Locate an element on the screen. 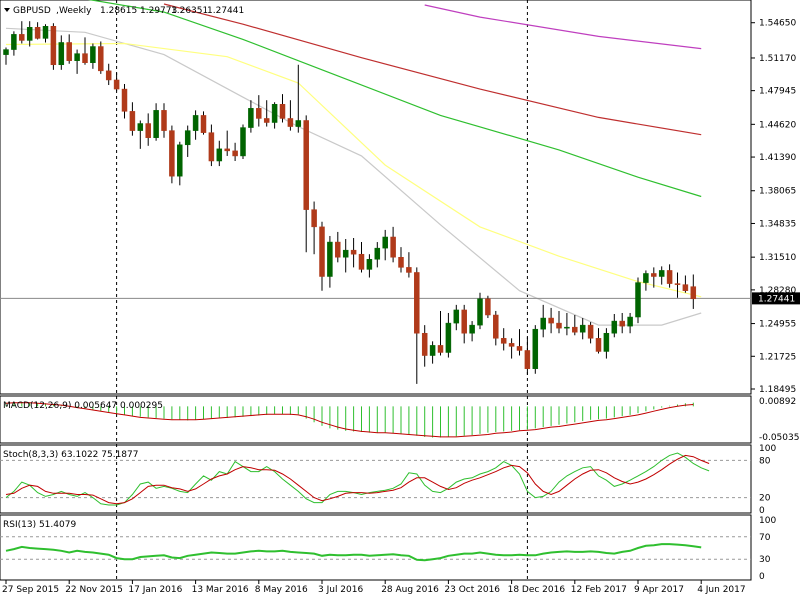 This screenshot has height=600, width=800. macd-indicator: 0.00892 -0.050353 is located at coordinates (402, 420).